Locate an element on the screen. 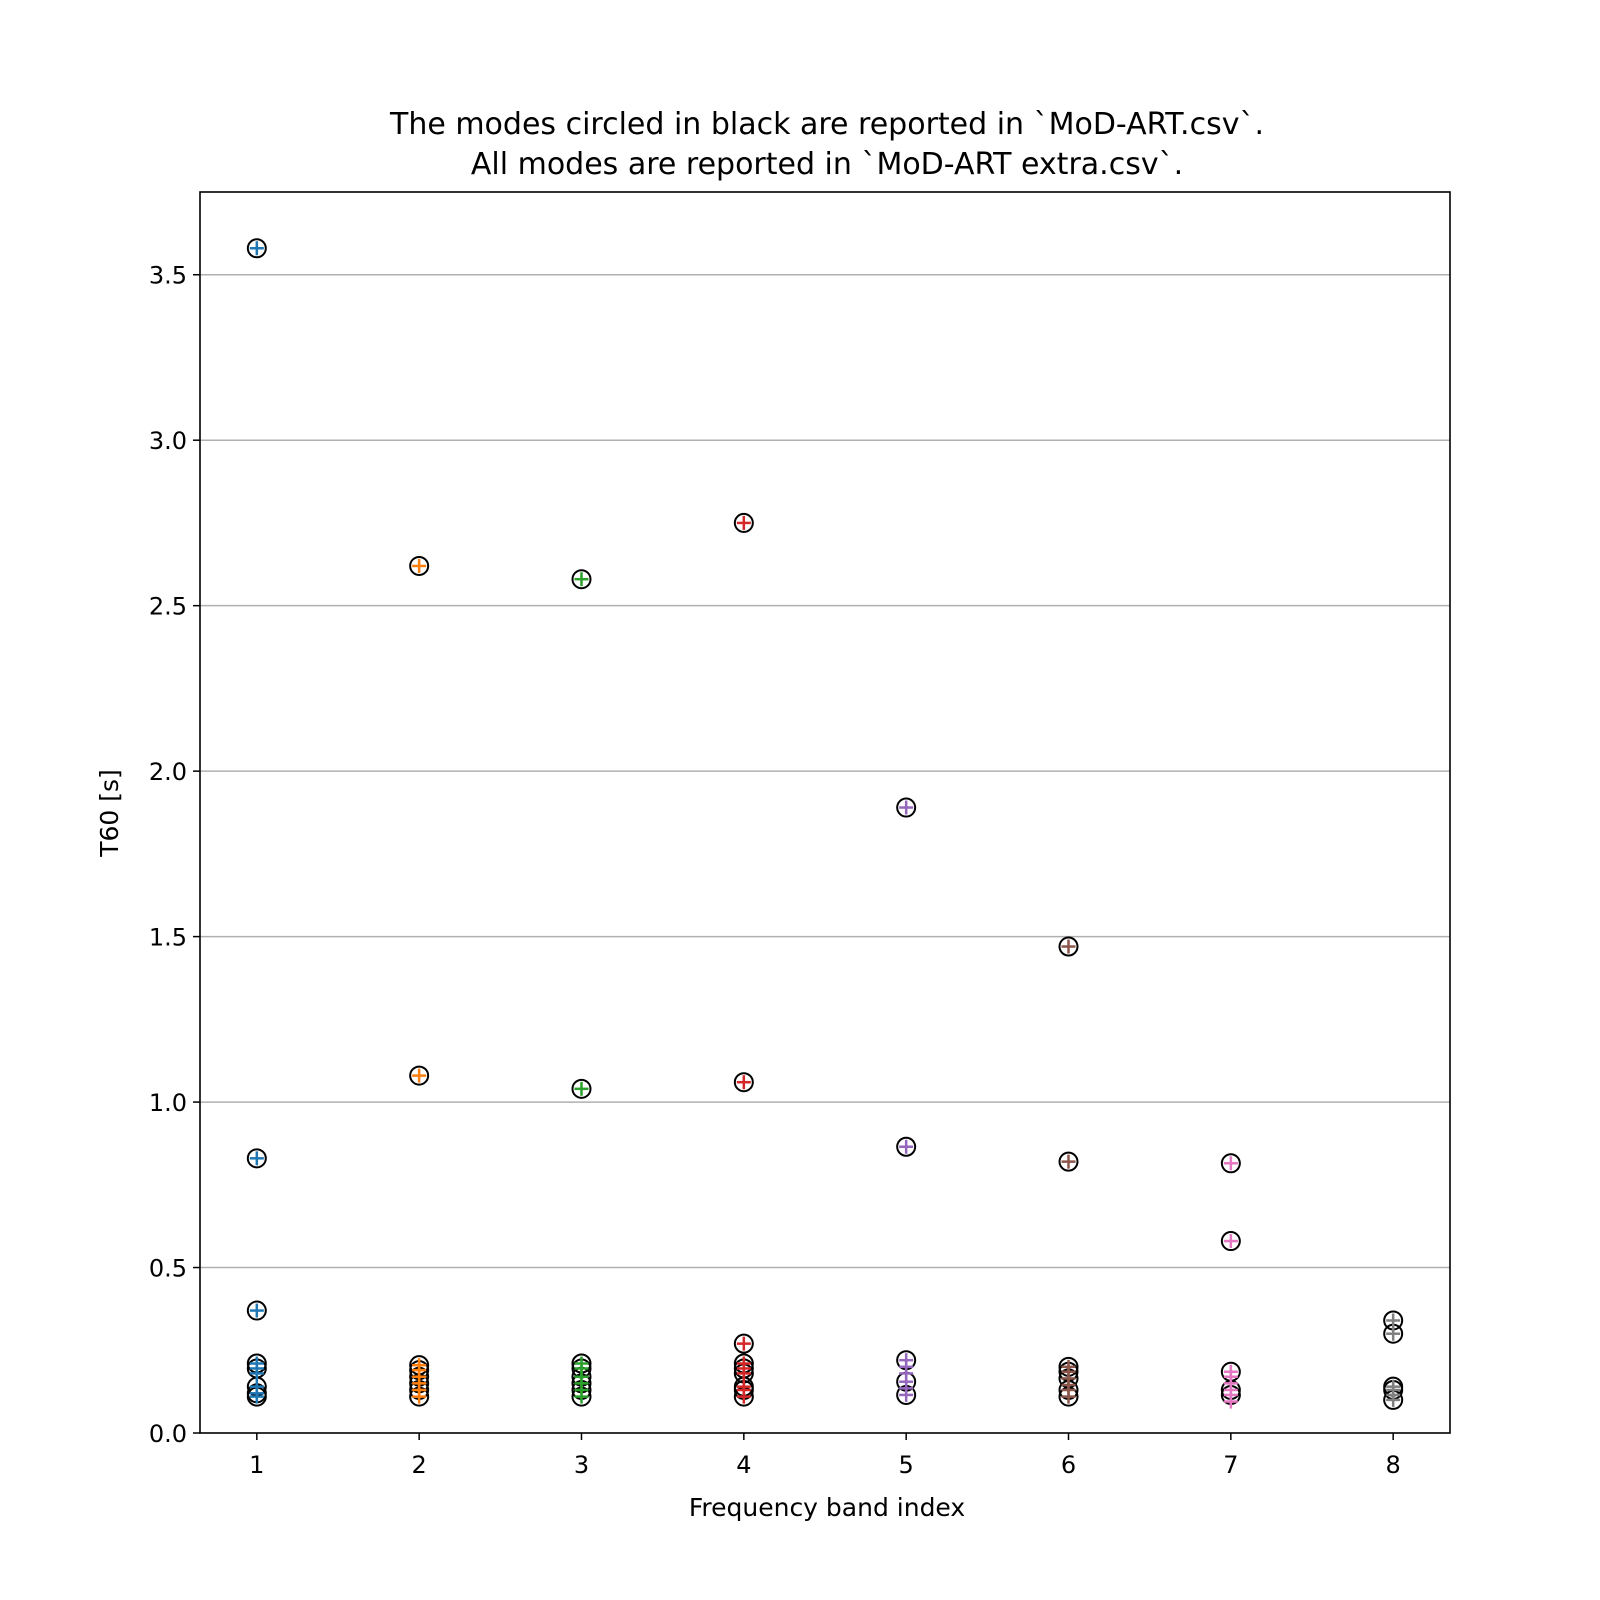 This screenshot has width=1600, height=1600. y-tick-label: 0.5 is located at coordinates (168, 1269).